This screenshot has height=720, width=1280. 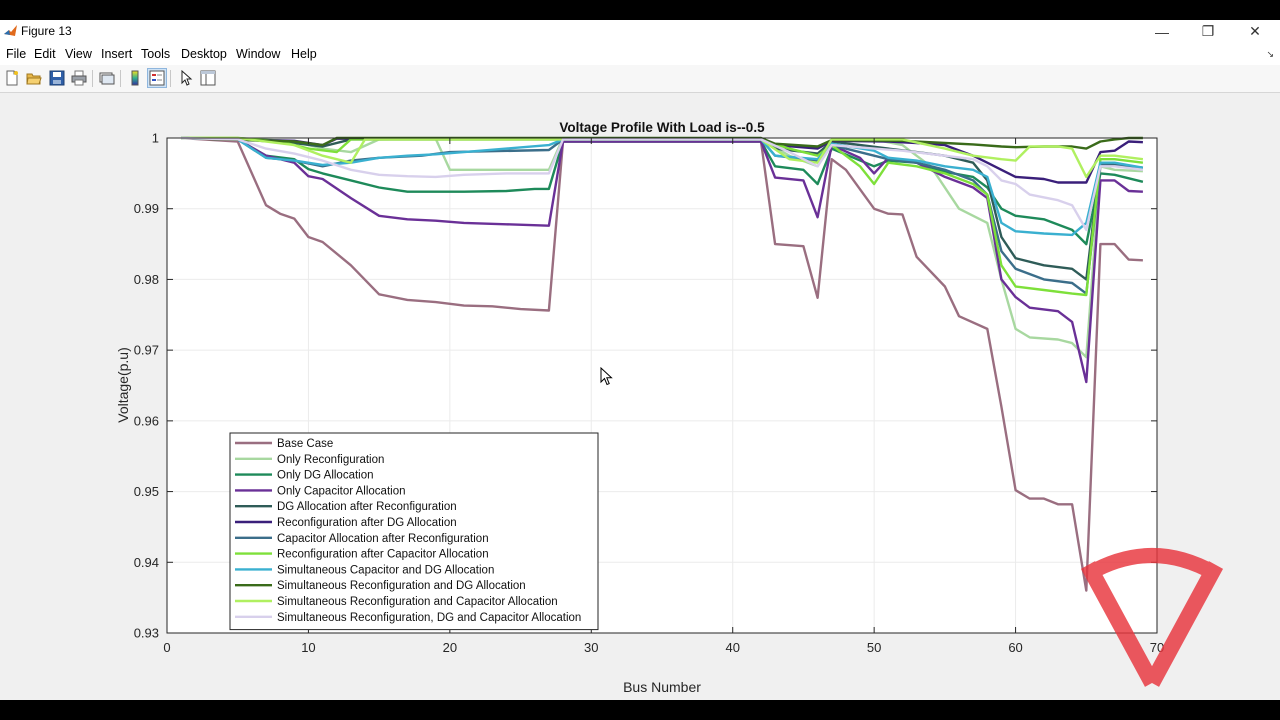 I want to click on screen-bottom-bar, so click(x=640, y=710).